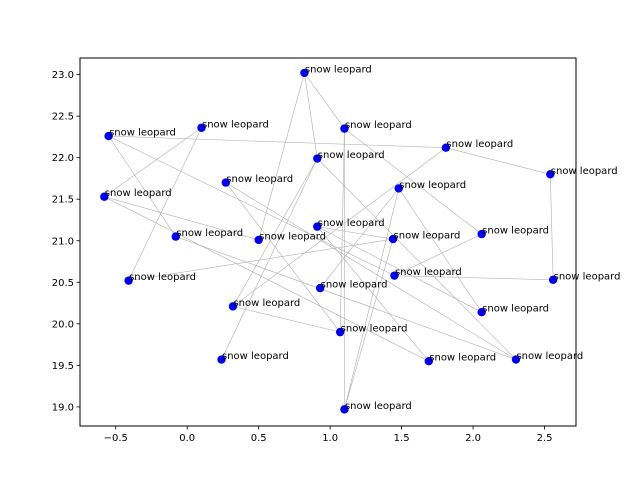  I want to click on y-tick-label: 23.0, so click(63, 75).